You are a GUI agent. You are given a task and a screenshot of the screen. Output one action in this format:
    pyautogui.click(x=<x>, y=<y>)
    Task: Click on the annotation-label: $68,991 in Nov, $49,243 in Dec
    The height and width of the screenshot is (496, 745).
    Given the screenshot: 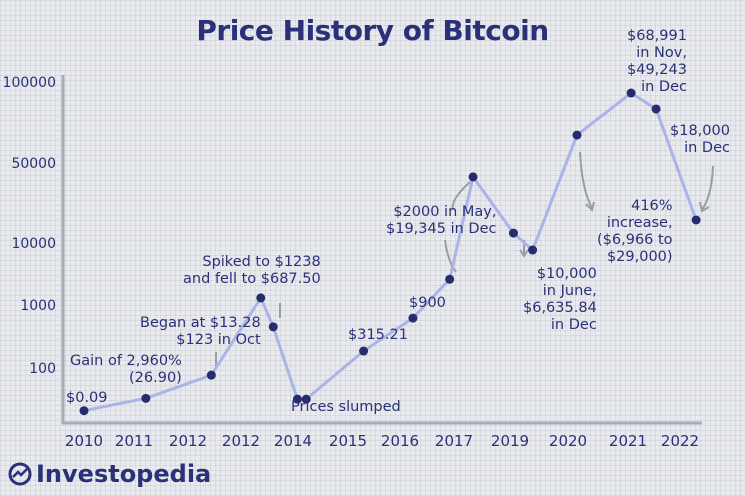 What is the action you would take?
    pyautogui.click(x=657, y=61)
    